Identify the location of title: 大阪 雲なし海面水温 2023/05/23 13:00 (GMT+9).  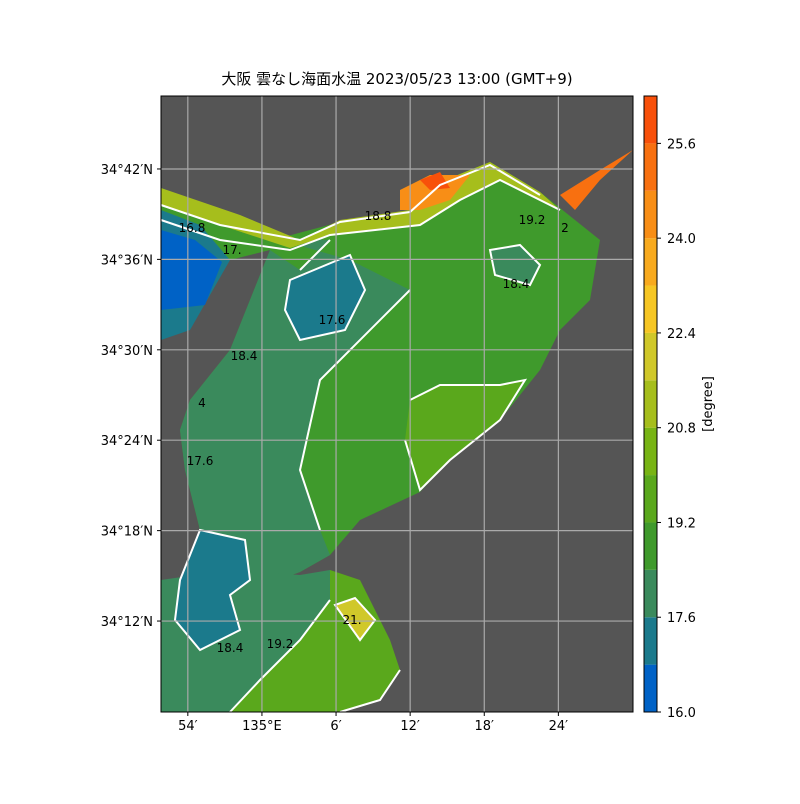
(396, 79).